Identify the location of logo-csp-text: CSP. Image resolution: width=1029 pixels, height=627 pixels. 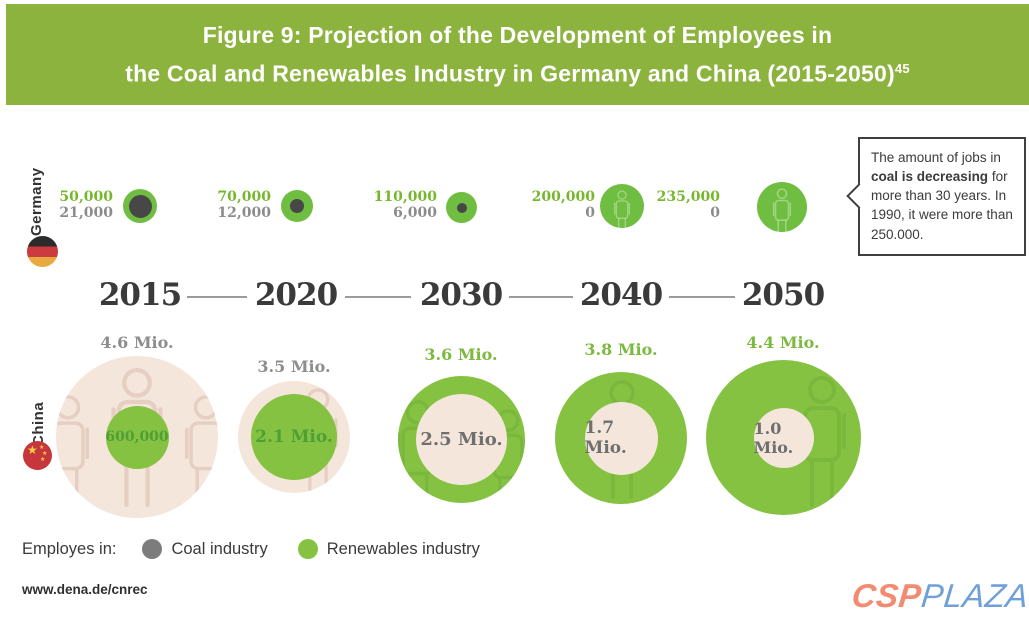
(887, 595).